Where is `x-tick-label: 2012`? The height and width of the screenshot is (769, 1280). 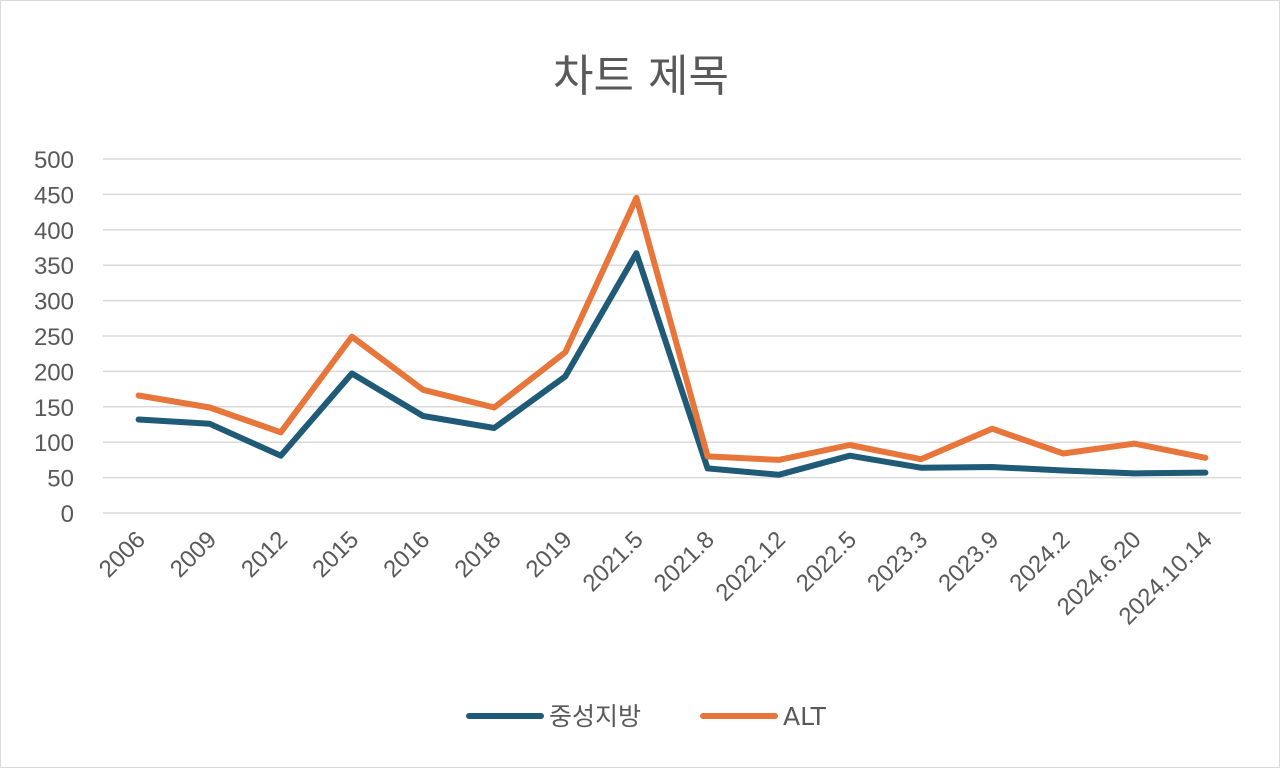 x-tick-label: 2012 is located at coordinates (264, 554).